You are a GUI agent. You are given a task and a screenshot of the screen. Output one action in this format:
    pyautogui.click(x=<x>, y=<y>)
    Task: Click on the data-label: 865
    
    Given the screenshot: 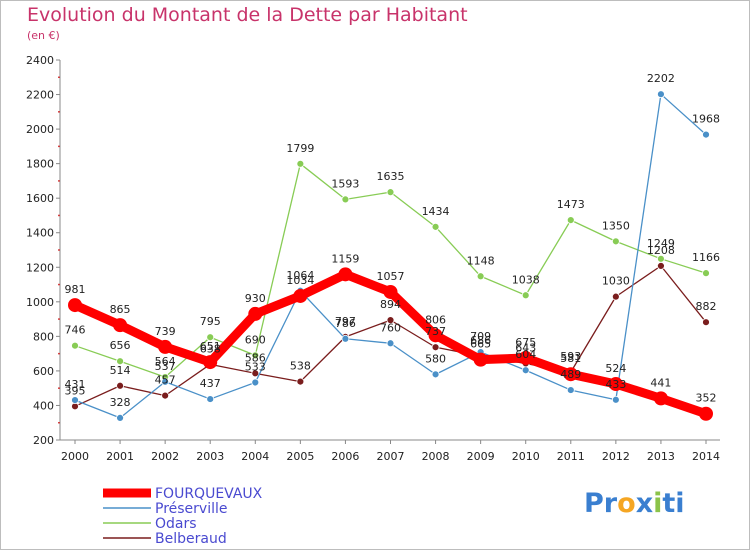 What is the action you would take?
    pyautogui.click(x=120, y=309)
    